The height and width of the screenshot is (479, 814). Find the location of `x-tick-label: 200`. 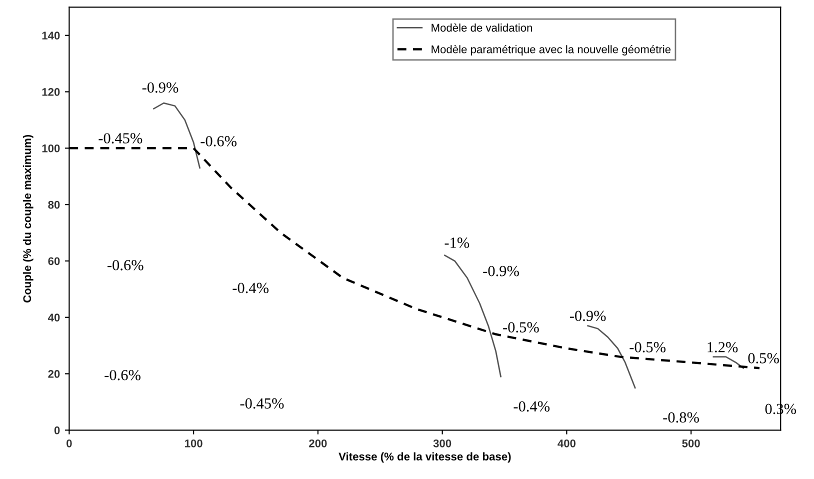

x-tick-label: 200 is located at coordinates (318, 443).